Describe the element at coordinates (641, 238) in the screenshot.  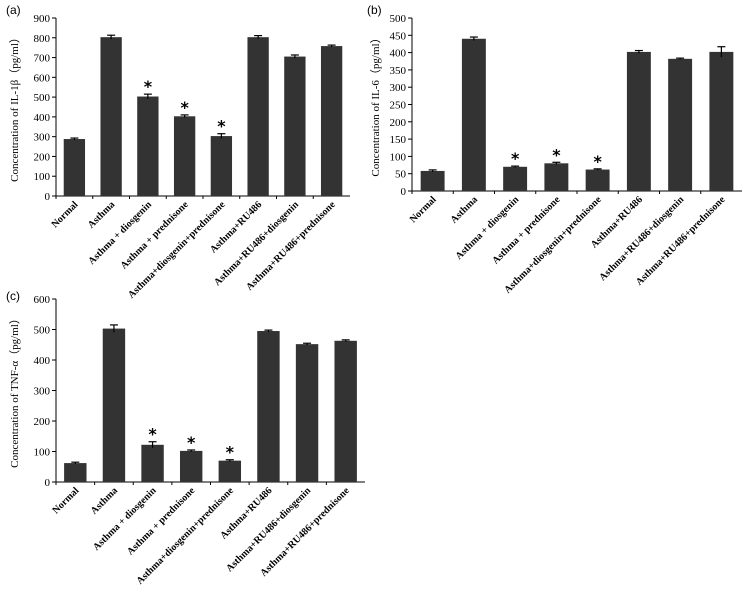
I see `category-label: Asthma+RU486+diosgenin` at that location.